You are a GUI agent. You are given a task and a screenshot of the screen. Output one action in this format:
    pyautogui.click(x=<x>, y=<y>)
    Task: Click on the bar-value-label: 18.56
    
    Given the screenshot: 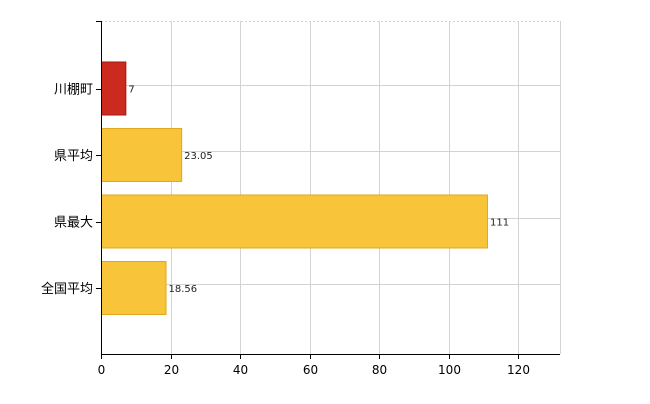 What is the action you would take?
    pyautogui.click(x=183, y=289)
    